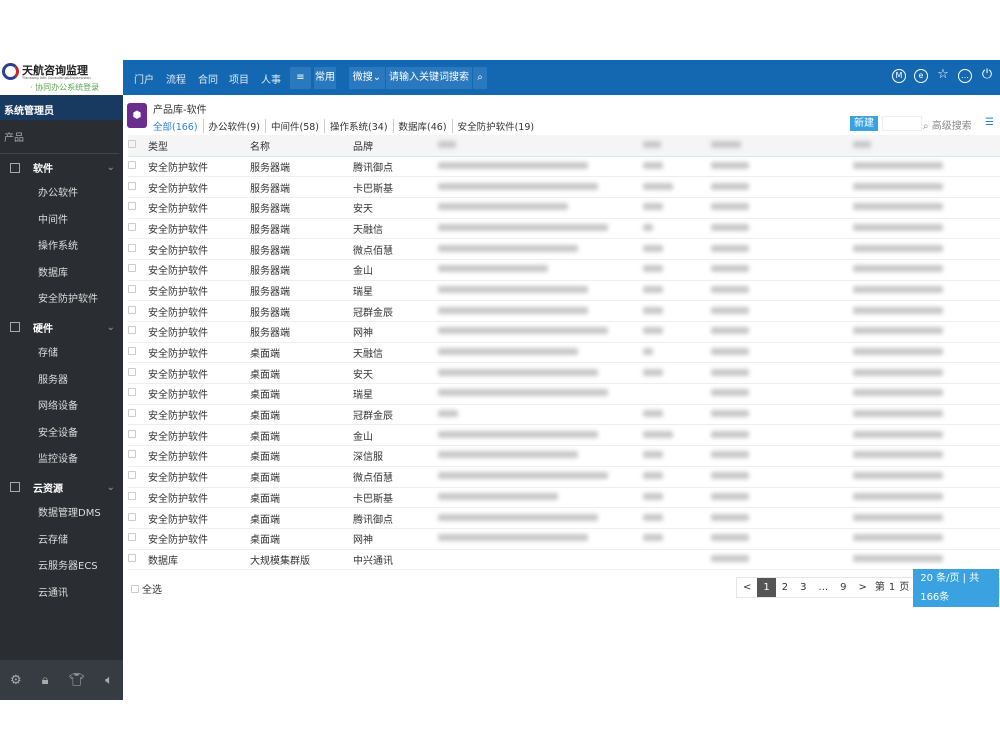 The width and height of the screenshot is (1000, 750). What do you see at coordinates (199, 146) in the screenshot?
I see `col-type: 类型` at bounding box center [199, 146].